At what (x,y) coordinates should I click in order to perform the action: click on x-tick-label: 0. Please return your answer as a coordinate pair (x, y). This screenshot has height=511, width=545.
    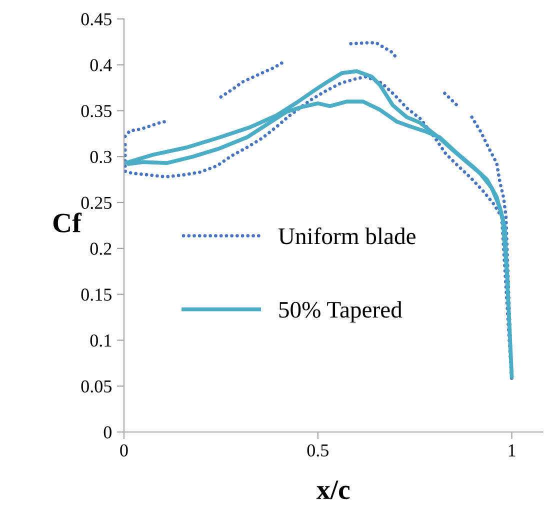
    Looking at the image, I should click on (124, 450).